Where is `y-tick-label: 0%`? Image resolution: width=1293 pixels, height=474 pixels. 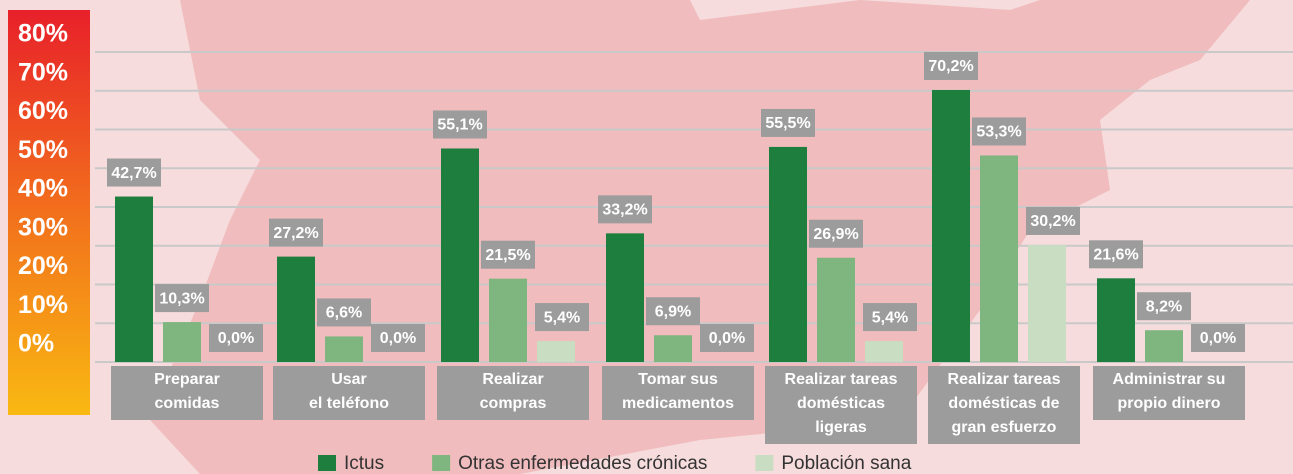
y-tick-label: 0% is located at coordinates (36, 344).